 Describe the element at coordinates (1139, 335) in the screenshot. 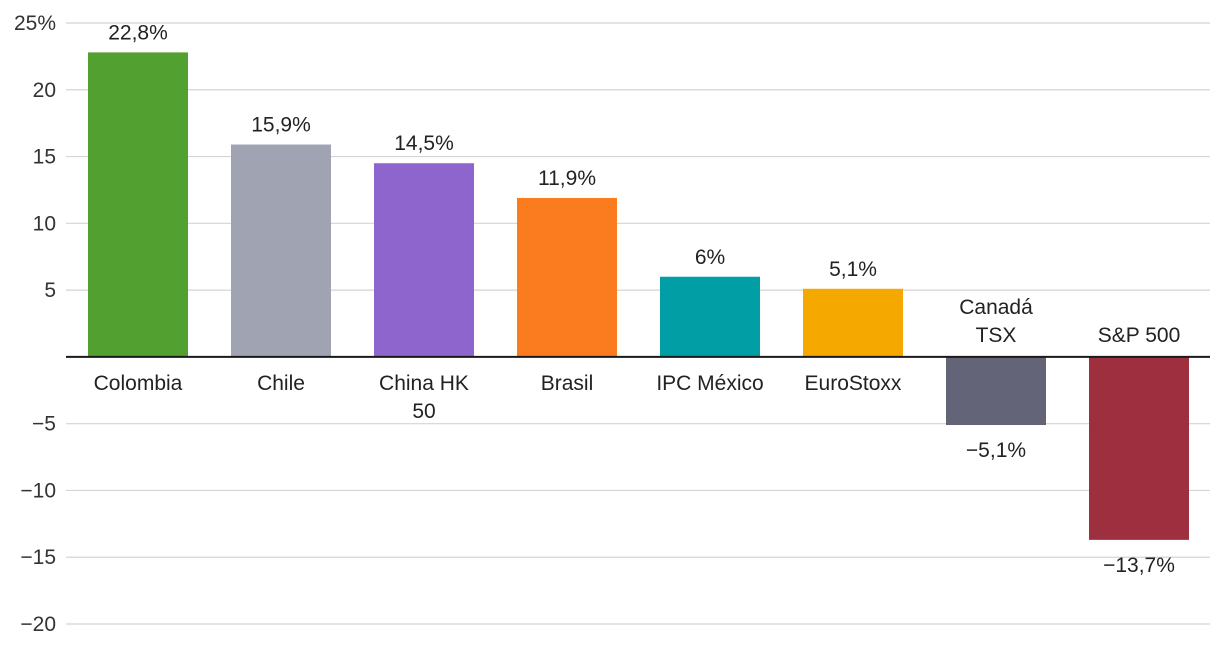

I see `category-label: S&P 500` at that location.